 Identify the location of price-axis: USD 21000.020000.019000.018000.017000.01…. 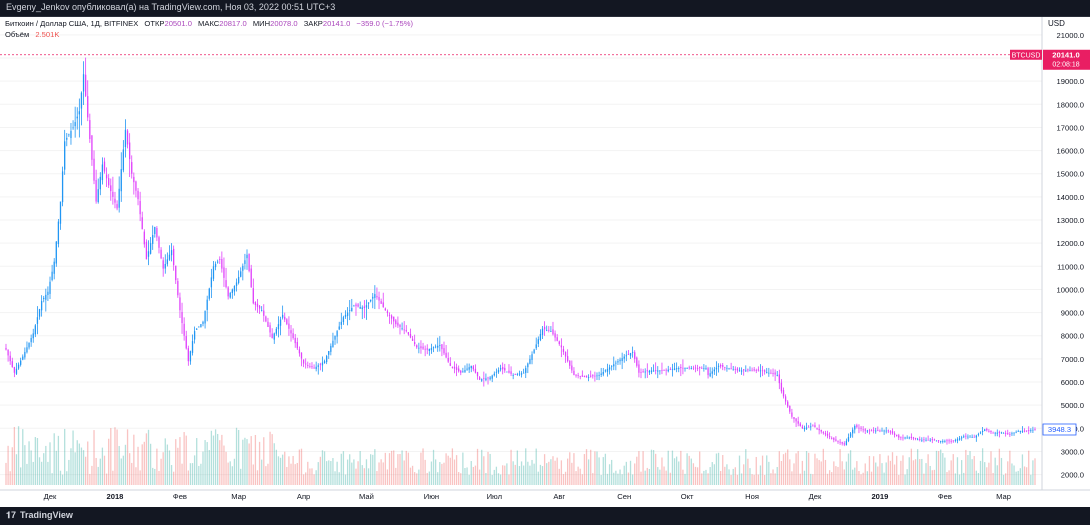
(1066, 249).